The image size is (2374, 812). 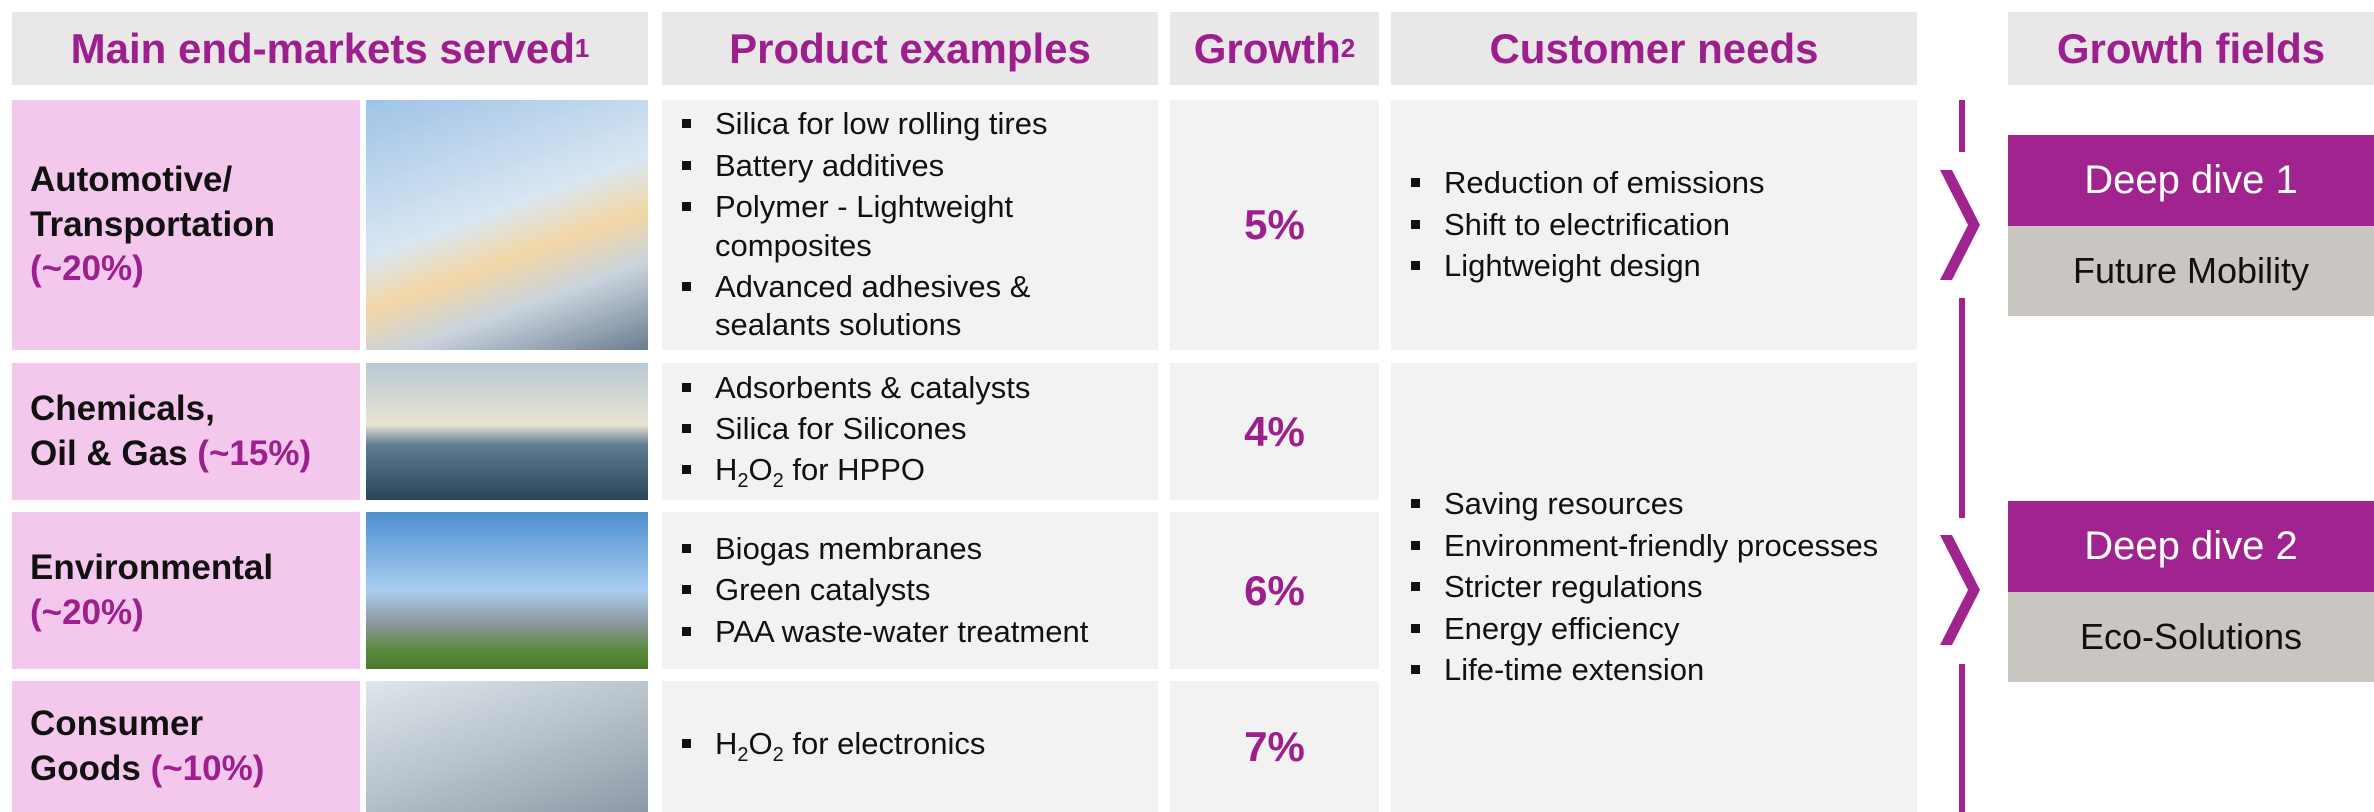 I want to click on header-text: Customer needs, so click(x=1654, y=48).